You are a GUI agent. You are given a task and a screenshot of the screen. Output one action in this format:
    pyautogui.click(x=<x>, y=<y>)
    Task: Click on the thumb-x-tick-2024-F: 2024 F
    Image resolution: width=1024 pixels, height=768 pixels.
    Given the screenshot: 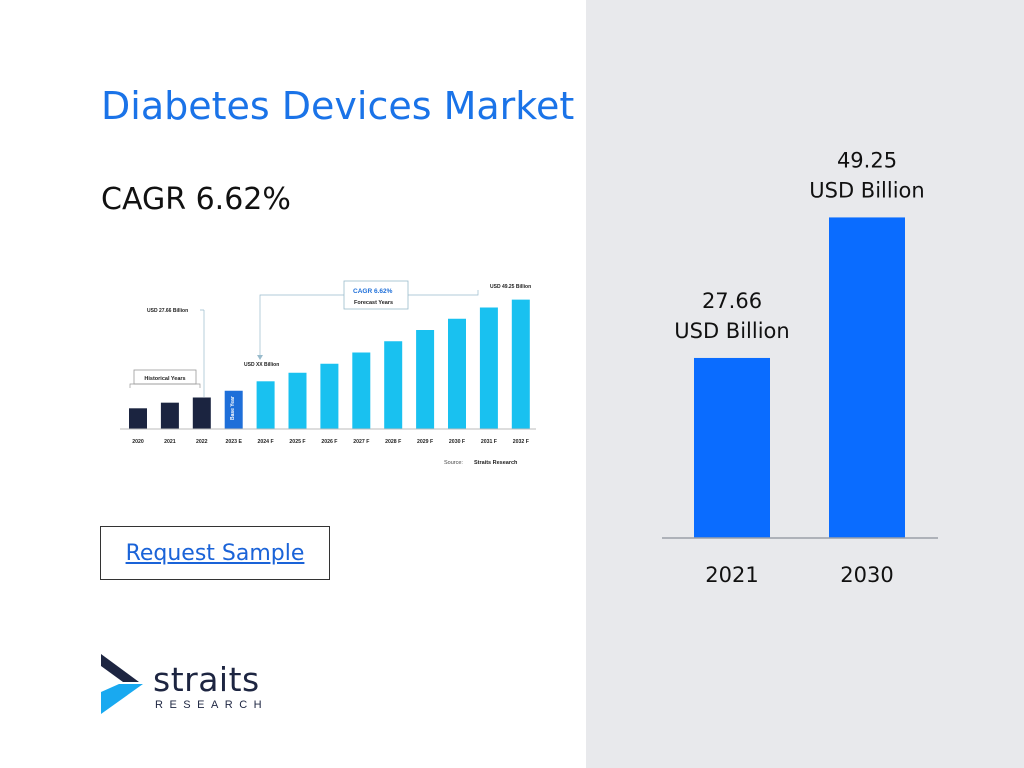 What is the action you would take?
    pyautogui.click(x=266, y=442)
    